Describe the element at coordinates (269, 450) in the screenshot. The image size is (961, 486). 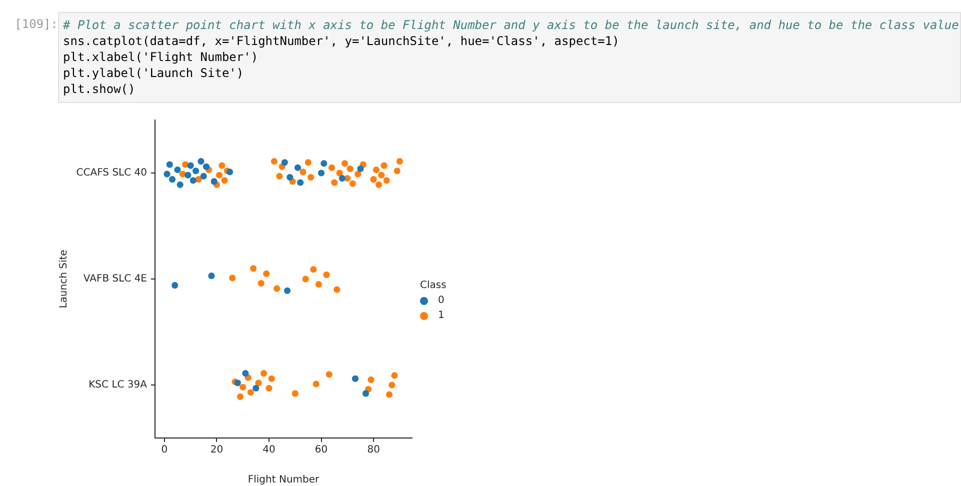
I see `x-tick-label: 40` at that location.